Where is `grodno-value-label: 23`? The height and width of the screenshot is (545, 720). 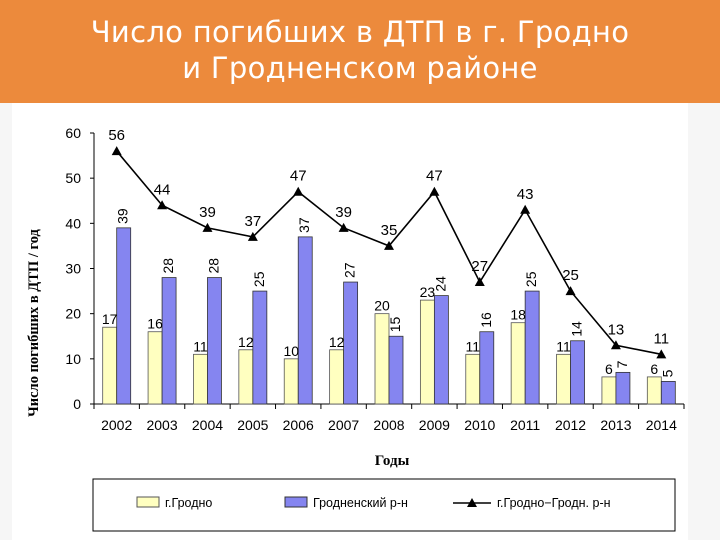 grodno-value-label: 23 is located at coordinates (428, 292).